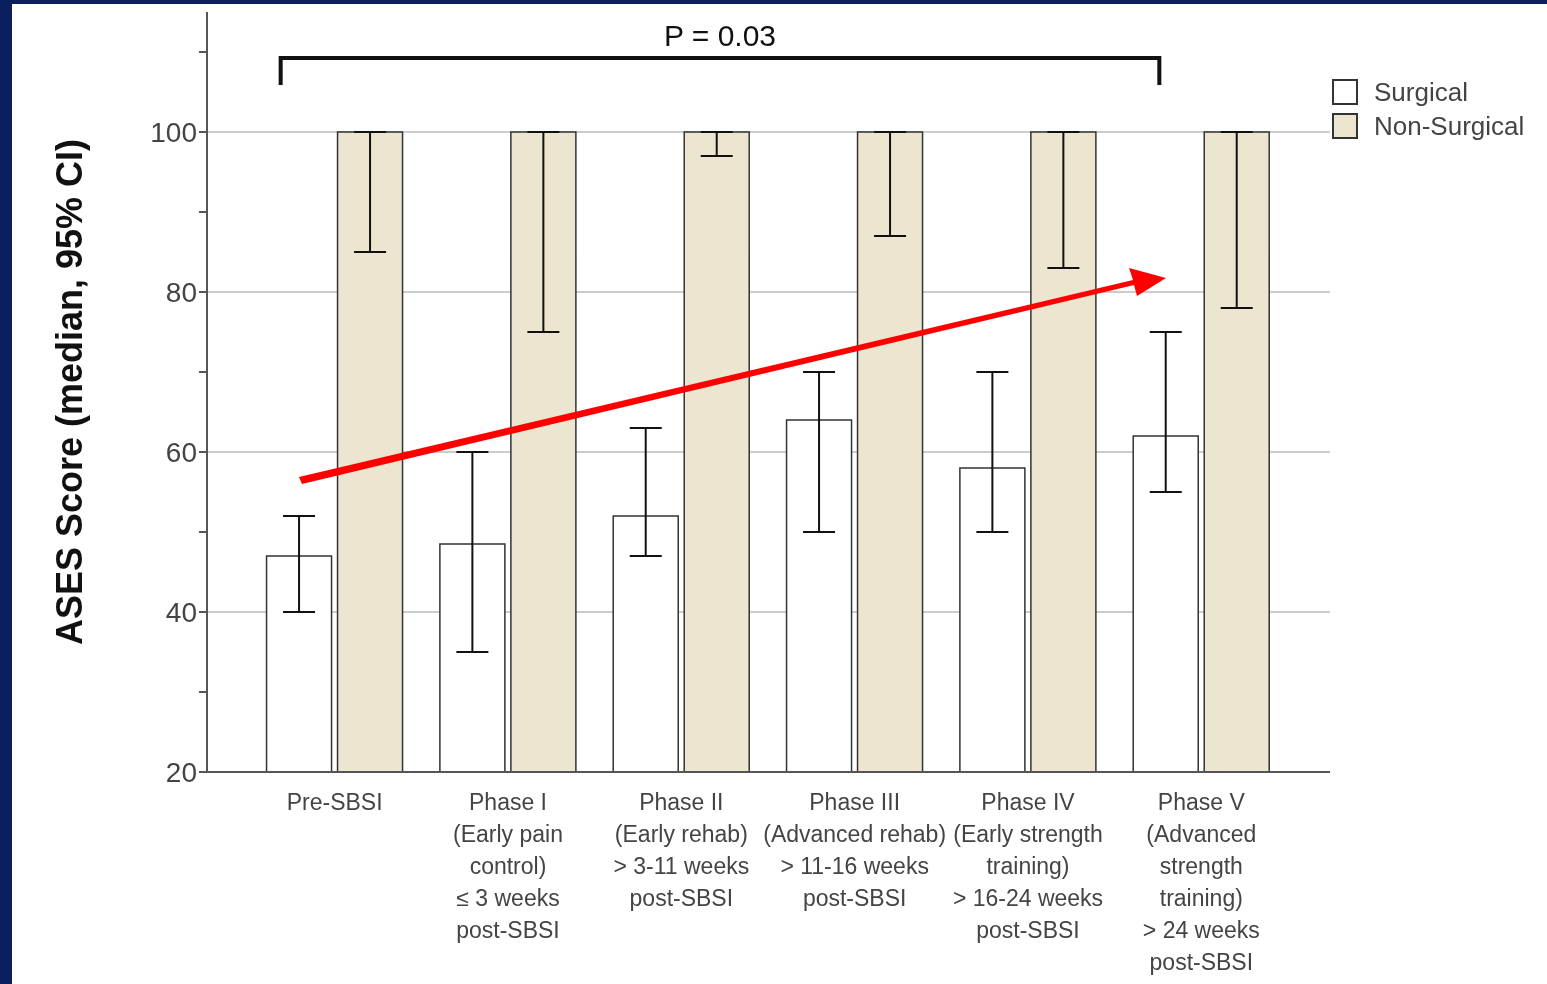 The image size is (1547, 984). Describe the element at coordinates (681, 850) in the screenshot. I see `x-tick-label: Phase II (Early rehab) > 3-11 weeks post-SBSI` at that location.